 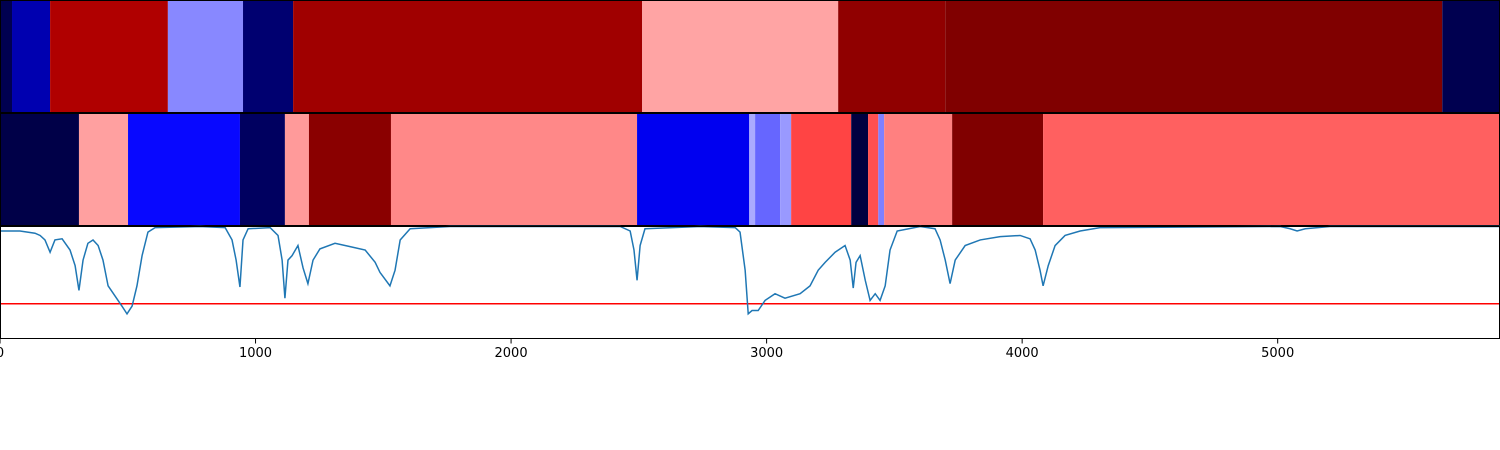 I want to click on x-tick-label: 4000, so click(x=1022, y=353).